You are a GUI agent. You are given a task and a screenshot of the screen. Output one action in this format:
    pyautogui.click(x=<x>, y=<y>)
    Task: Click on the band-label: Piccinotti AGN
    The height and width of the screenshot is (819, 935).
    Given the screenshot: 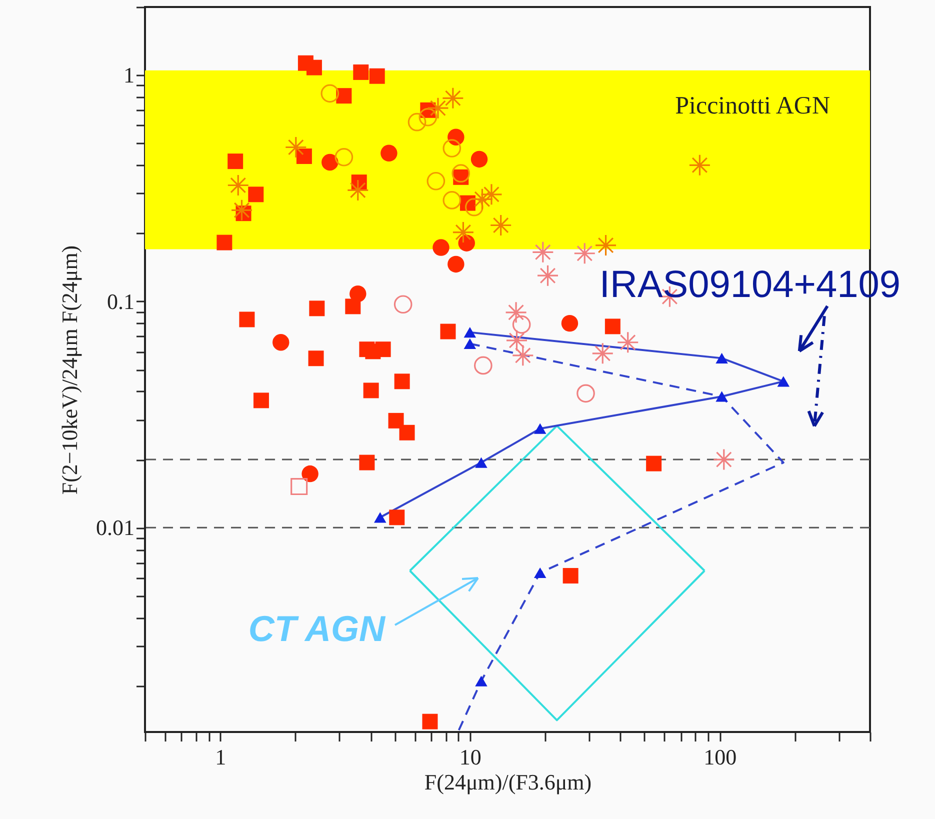 What is the action you would take?
    pyautogui.click(x=752, y=106)
    